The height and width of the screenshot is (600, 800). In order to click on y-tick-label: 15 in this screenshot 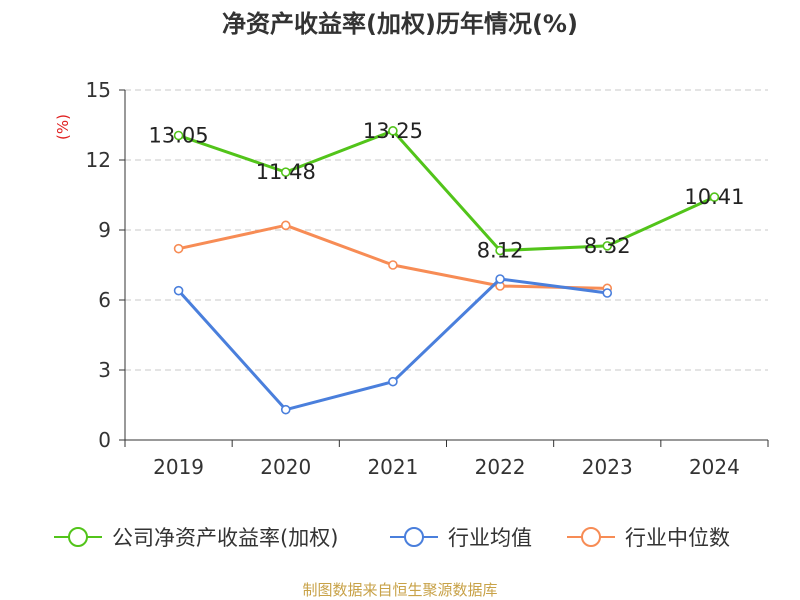, I will do `click(98, 90)`.